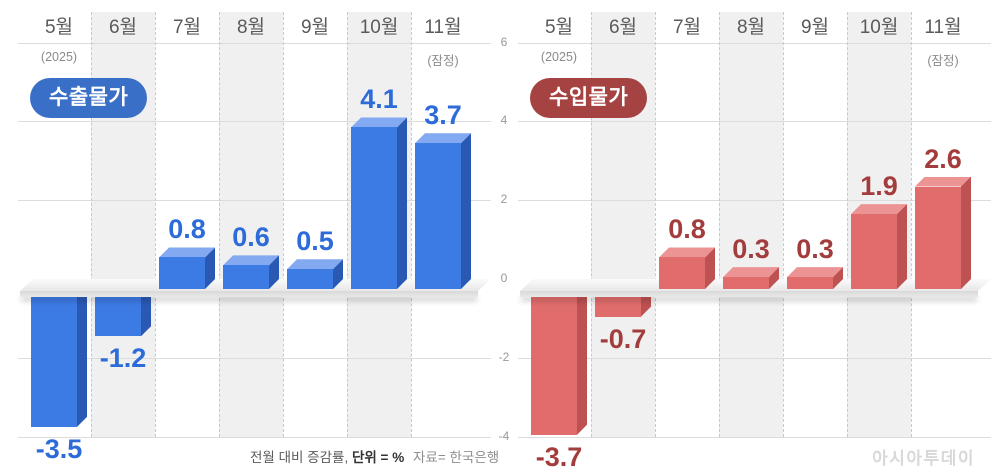 The image size is (1000, 473). I want to click on bar-value-label: -0.7, so click(623, 338).